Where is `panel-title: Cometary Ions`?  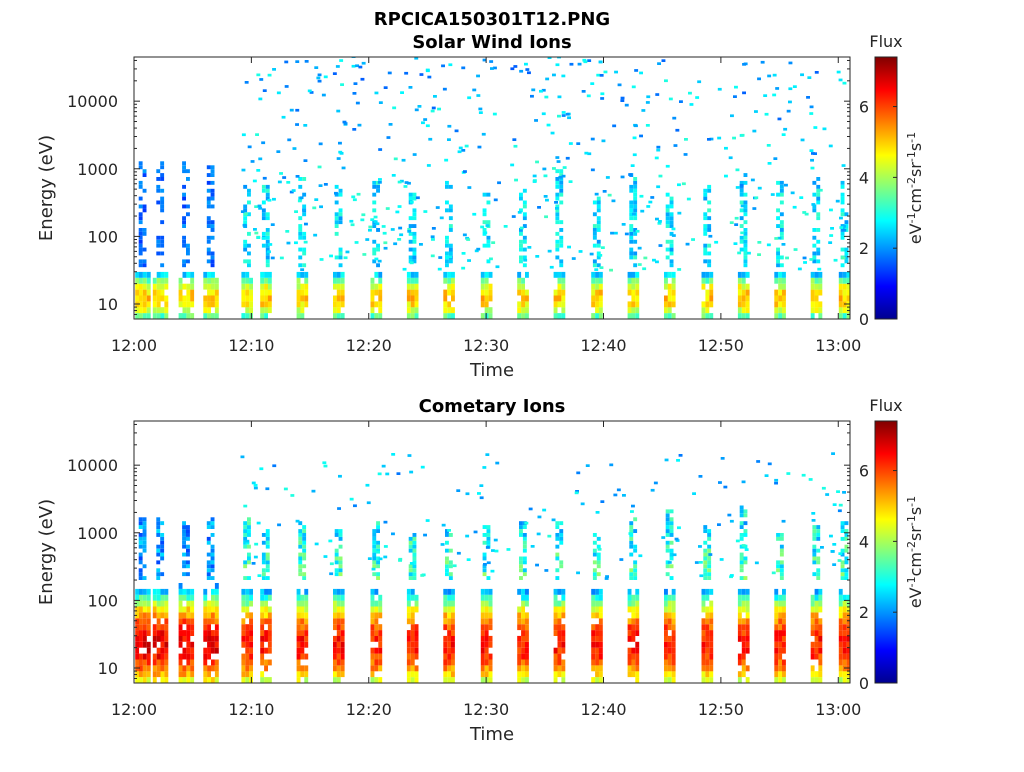 panel-title: Cometary Ions is located at coordinates (492, 406).